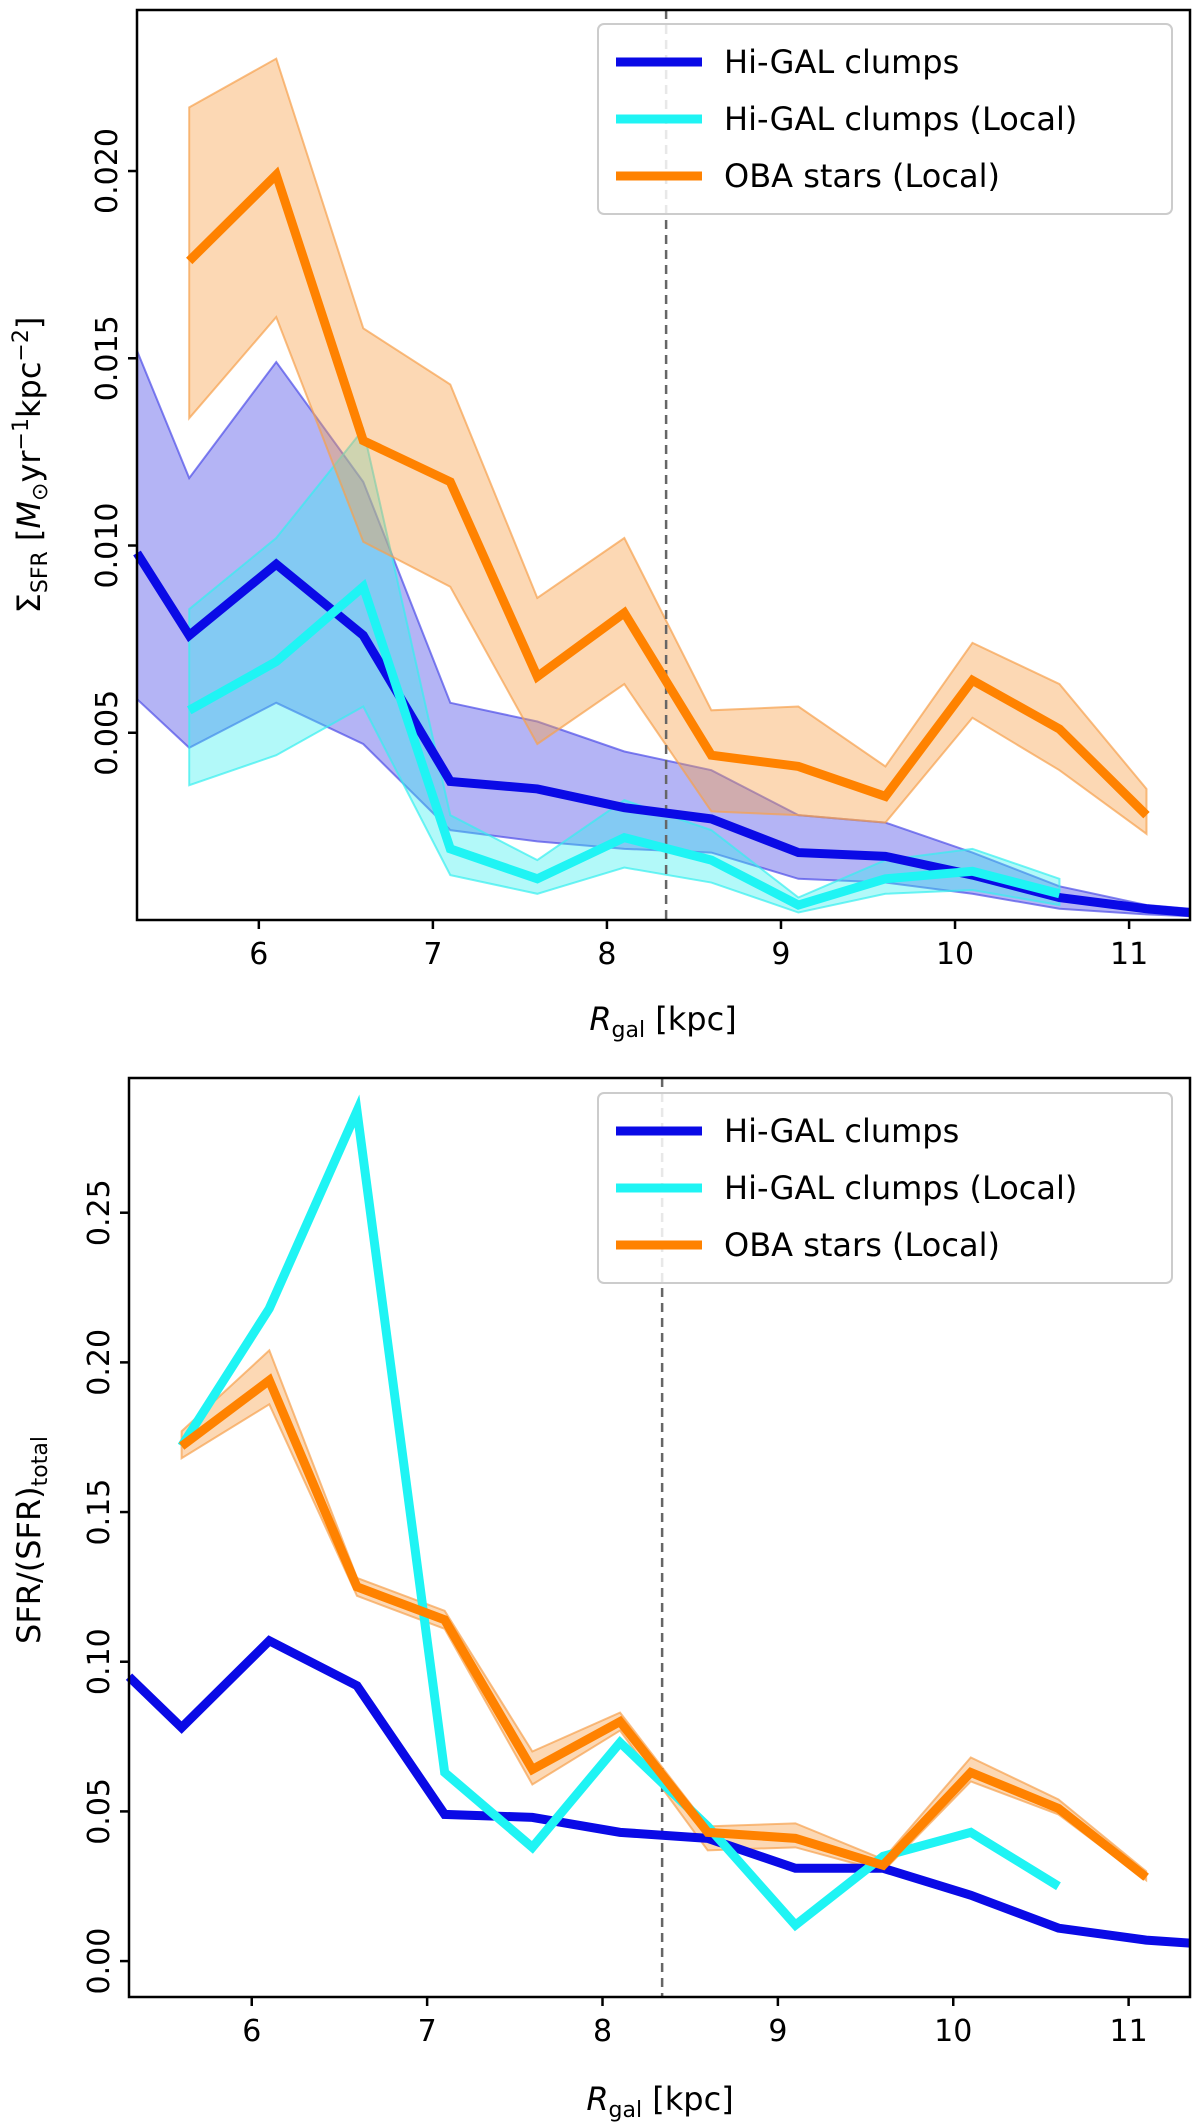 This screenshot has height=2127, width=1200. Describe the element at coordinates (841, 1131) in the screenshot. I see `bottom-legend-label-higal: Hi-GAL clumps` at that location.